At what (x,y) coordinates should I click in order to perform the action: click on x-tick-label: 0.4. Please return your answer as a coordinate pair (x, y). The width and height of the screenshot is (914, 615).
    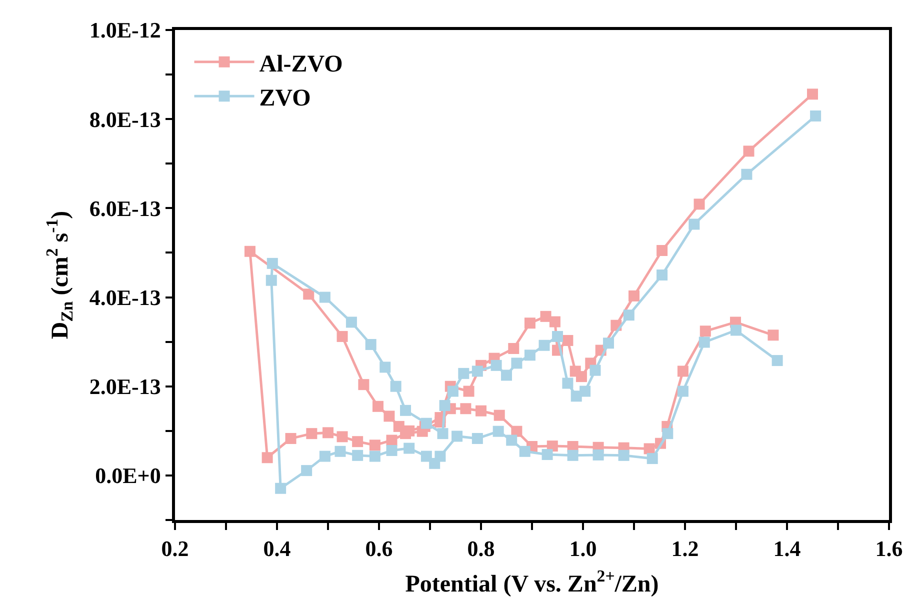
    Looking at the image, I should click on (277, 549).